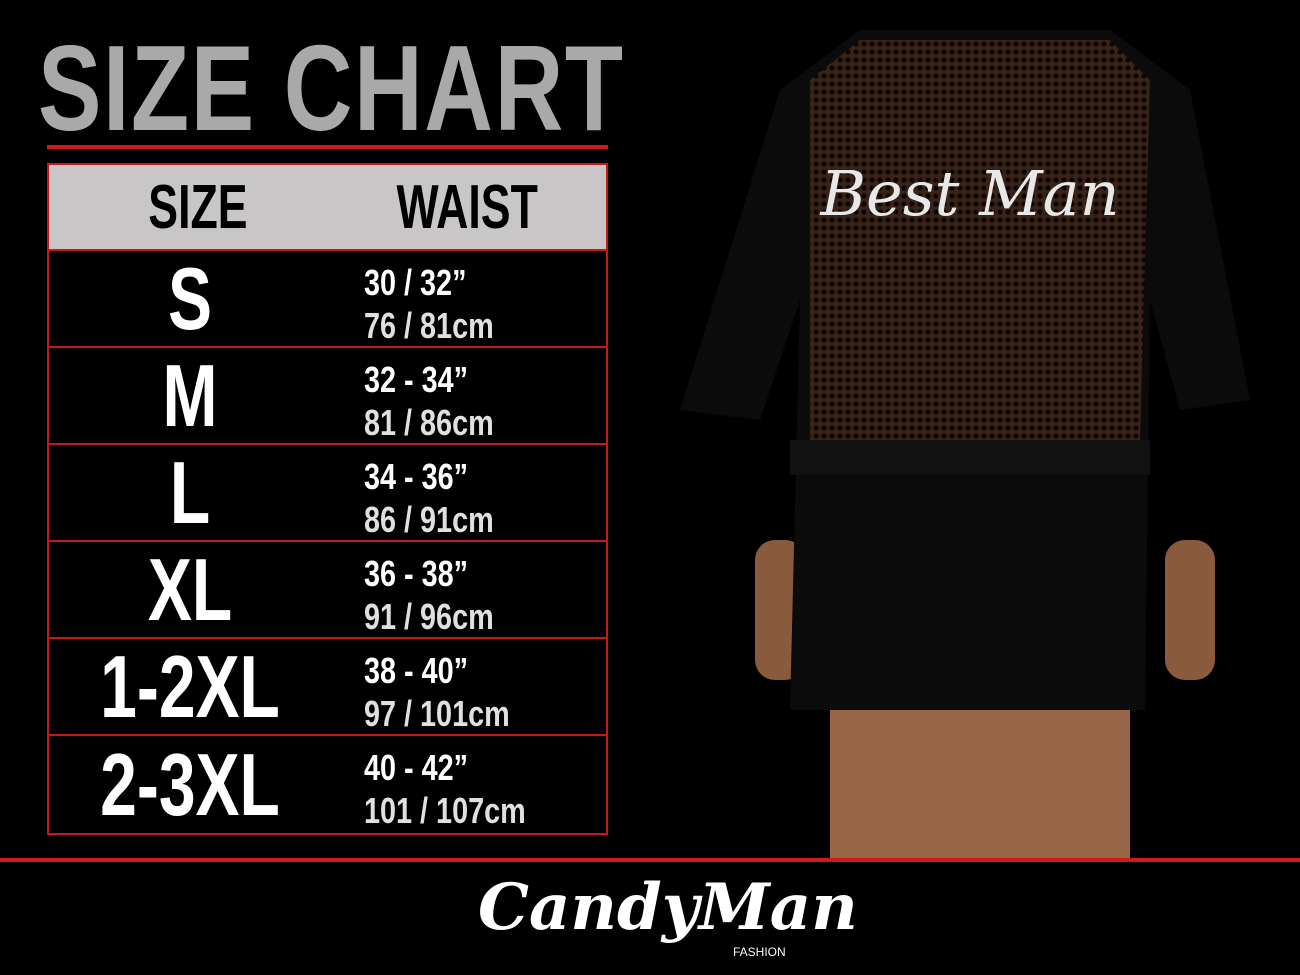  Describe the element at coordinates (327, 299) in the screenshot. I see `table-row: S 30 / 32” 76 / 81cm` at that location.